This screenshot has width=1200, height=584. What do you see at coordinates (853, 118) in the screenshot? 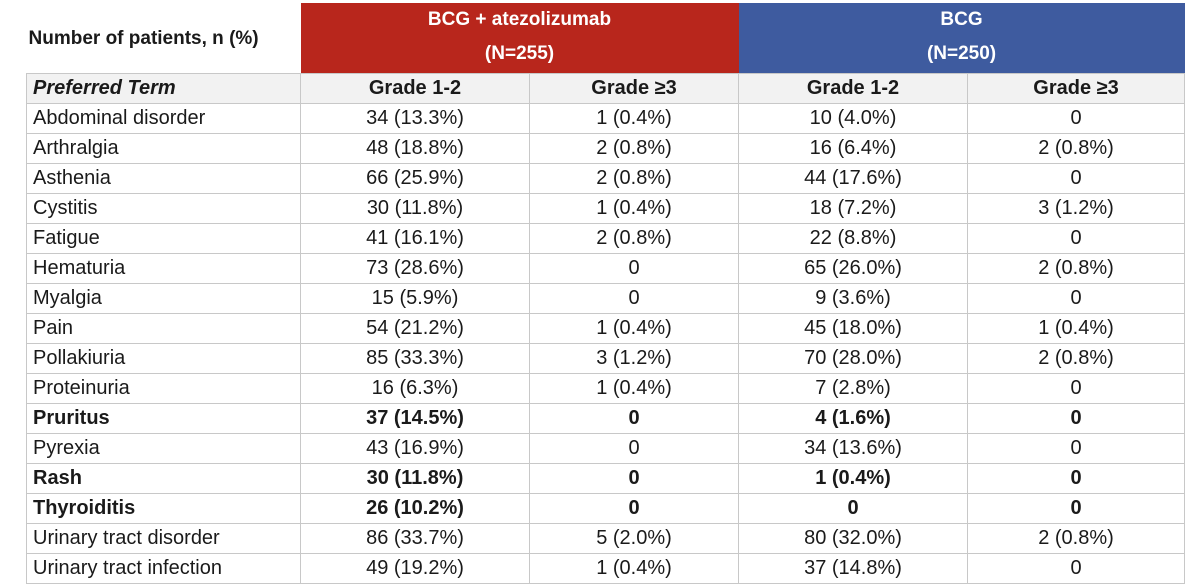
I see `grade12-bcg-cell: 10 (4.0%)` at bounding box center [853, 118].